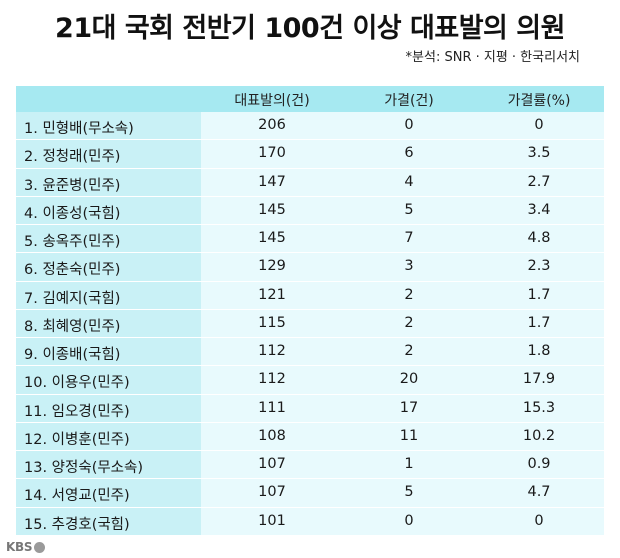 The image size is (620, 558). I want to click on source-note: *분석: SNR · 지평 · 한국리서치, so click(492, 57).